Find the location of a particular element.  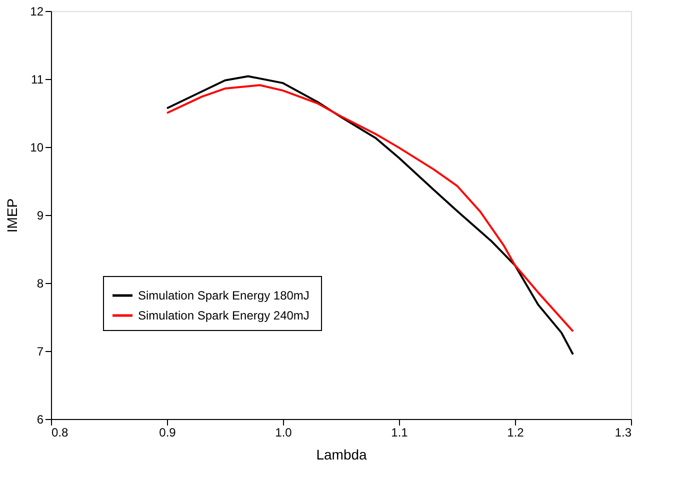

legend-label: Simulation Spark Energy 180mJ is located at coordinates (224, 295).